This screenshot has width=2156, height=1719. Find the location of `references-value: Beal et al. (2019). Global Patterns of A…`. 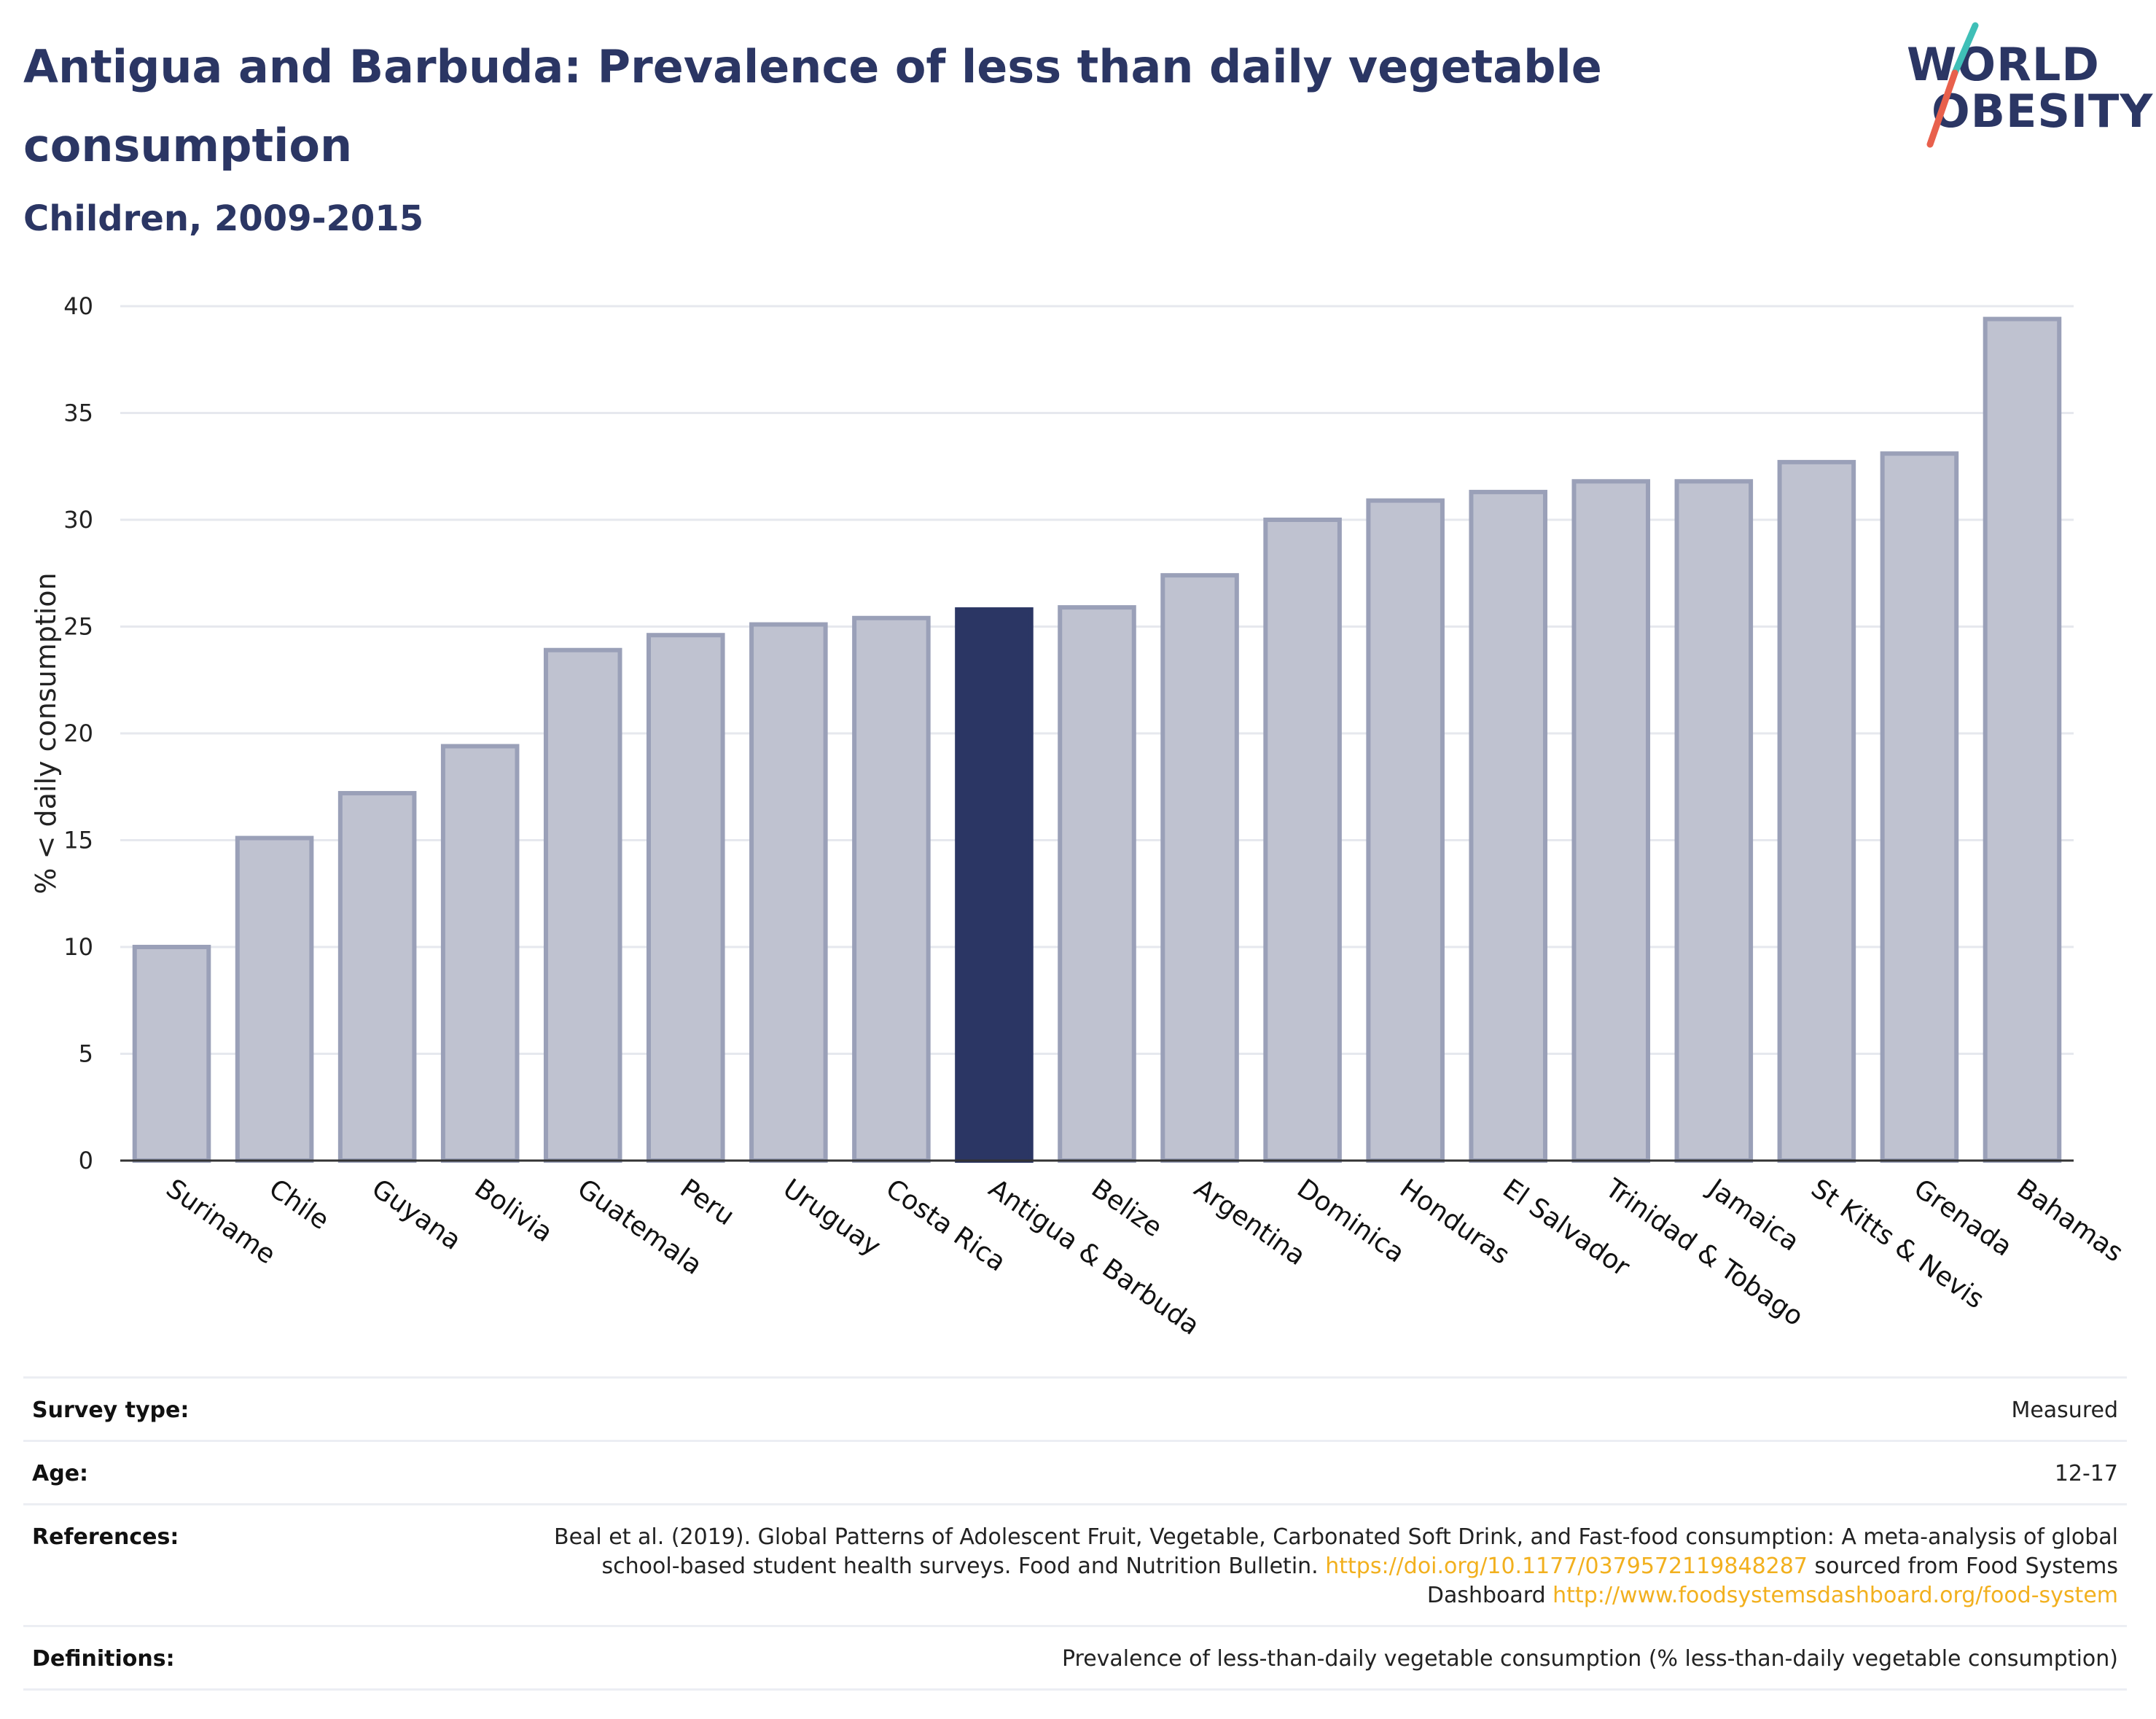

references-value: Beal et al. (2019). Global Patterns of A… is located at coordinates (1317, 1566).